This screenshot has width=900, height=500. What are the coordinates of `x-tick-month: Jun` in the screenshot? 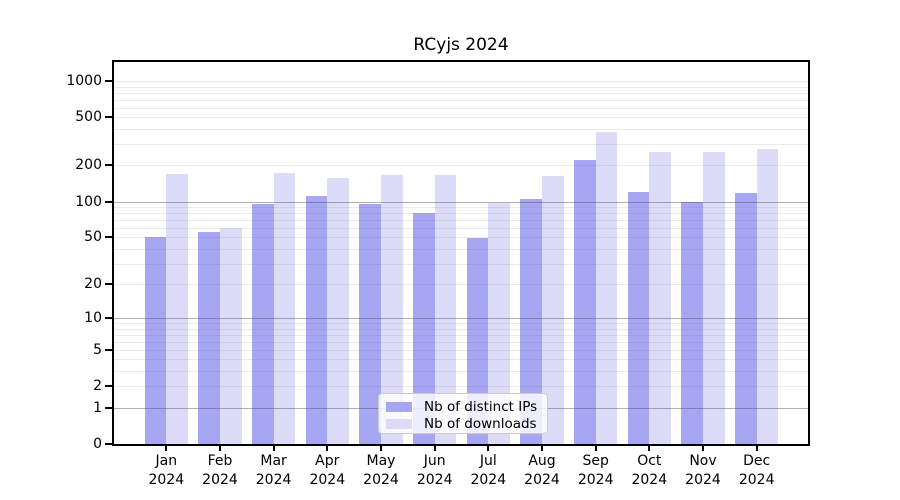 It's located at (434, 461).